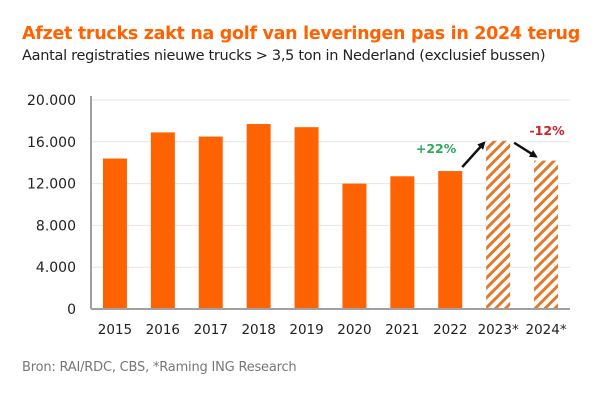  I want to click on x-tick-label: 2018, so click(258, 330).